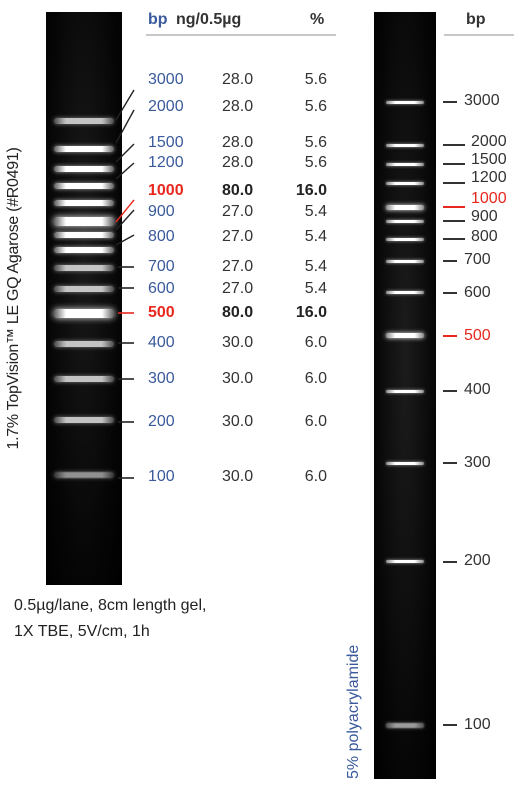 This screenshot has width=522, height=787. Describe the element at coordinates (489, 198) in the screenshot. I see `paa-label-1000: 1000` at that location.